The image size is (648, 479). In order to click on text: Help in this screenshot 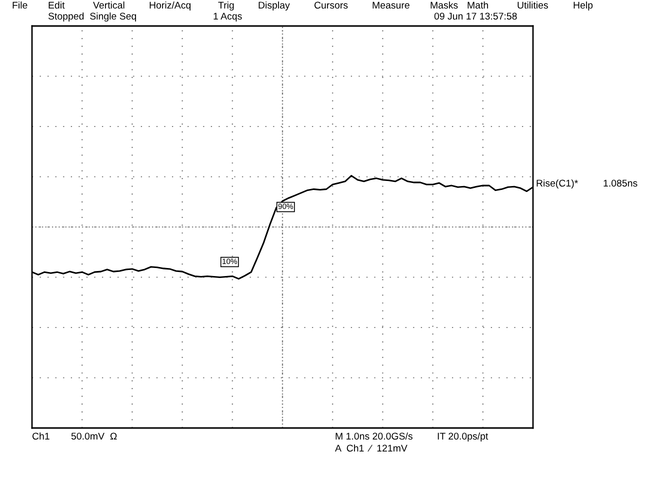, I will do `click(583, 6)`.